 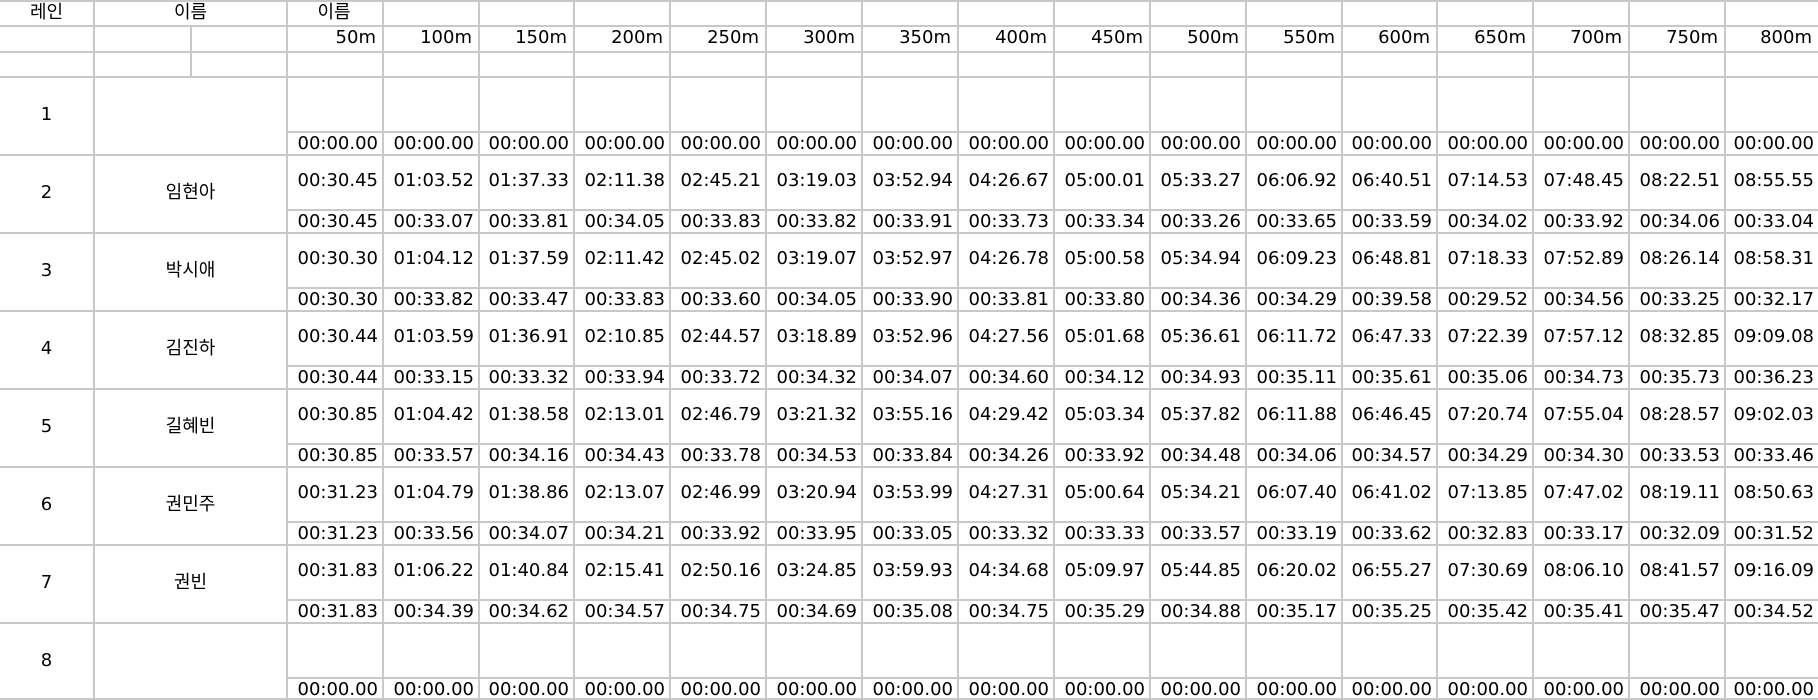 What do you see at coordinates (1297, 414) in the screenshot?
I see `cumulative-time: 06:11.88` at bounding box center [1297, 414].